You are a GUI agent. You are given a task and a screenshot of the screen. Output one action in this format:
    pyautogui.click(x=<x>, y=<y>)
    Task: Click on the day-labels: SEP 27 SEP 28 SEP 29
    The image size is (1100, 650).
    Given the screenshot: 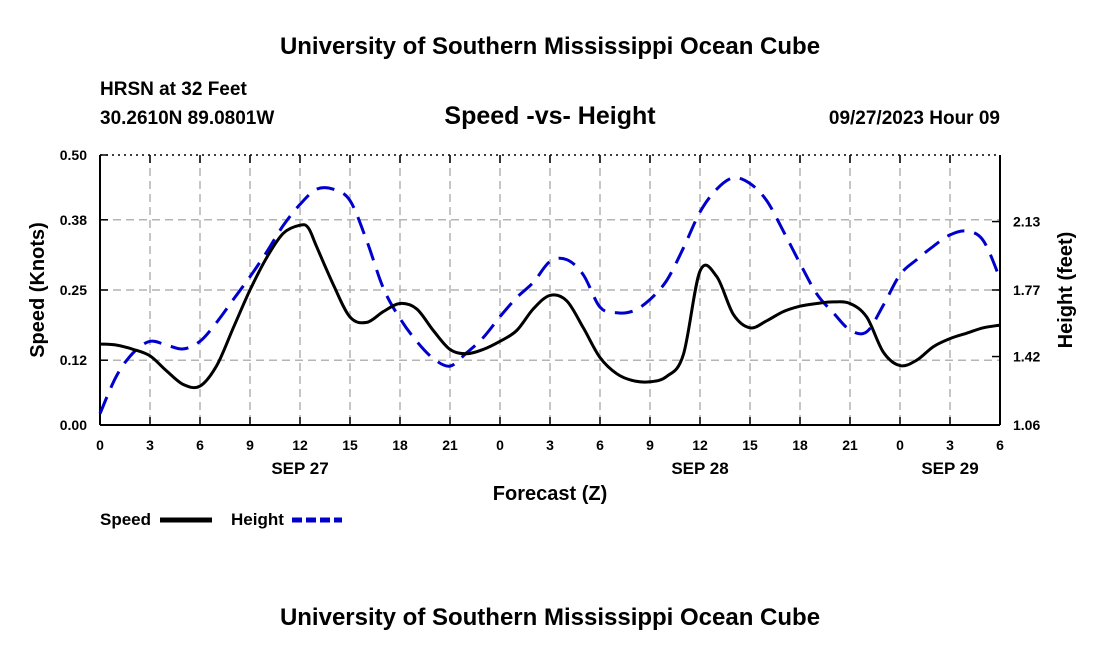 What is the action you would take?
    pyautogui.click(x=624, y=468)
    